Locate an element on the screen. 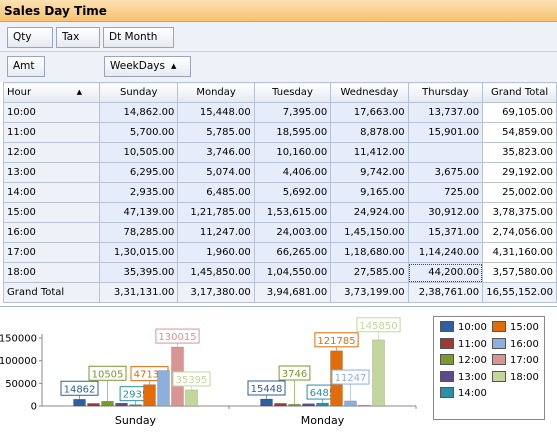  bar-1300-monday is located at coordinates (308, 405).